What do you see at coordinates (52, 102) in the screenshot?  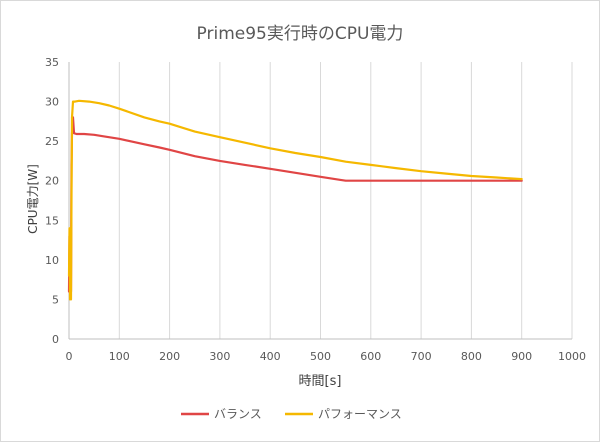 I see `y-tick-label-30: 30` at bounding box center [52, 102].